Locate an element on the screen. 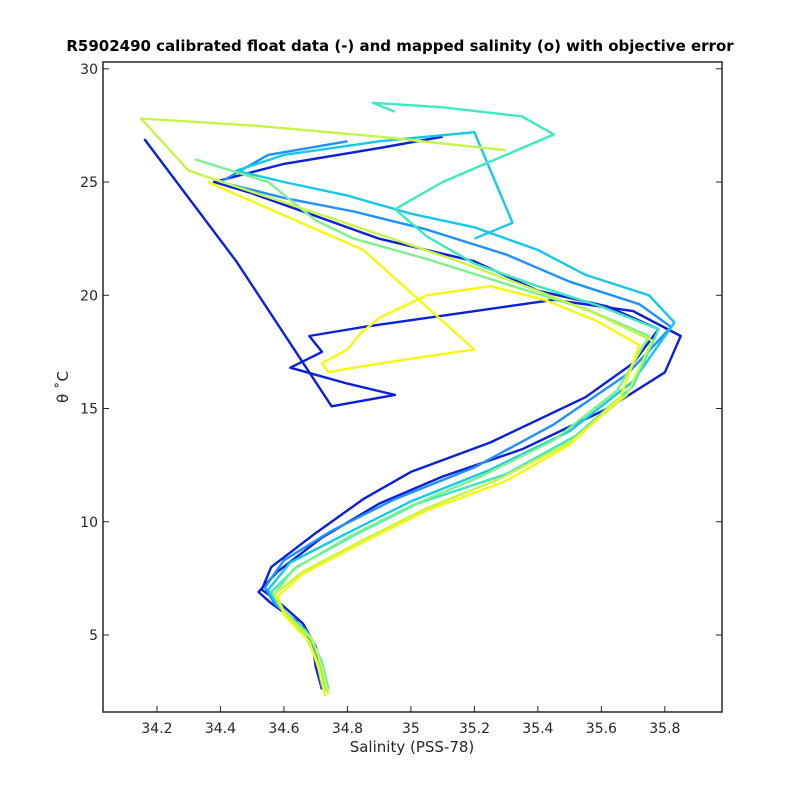 The height and width of the screenshot is (800, 800). x-tick-label-6: 35.4 is located at coordinates (537, 729).